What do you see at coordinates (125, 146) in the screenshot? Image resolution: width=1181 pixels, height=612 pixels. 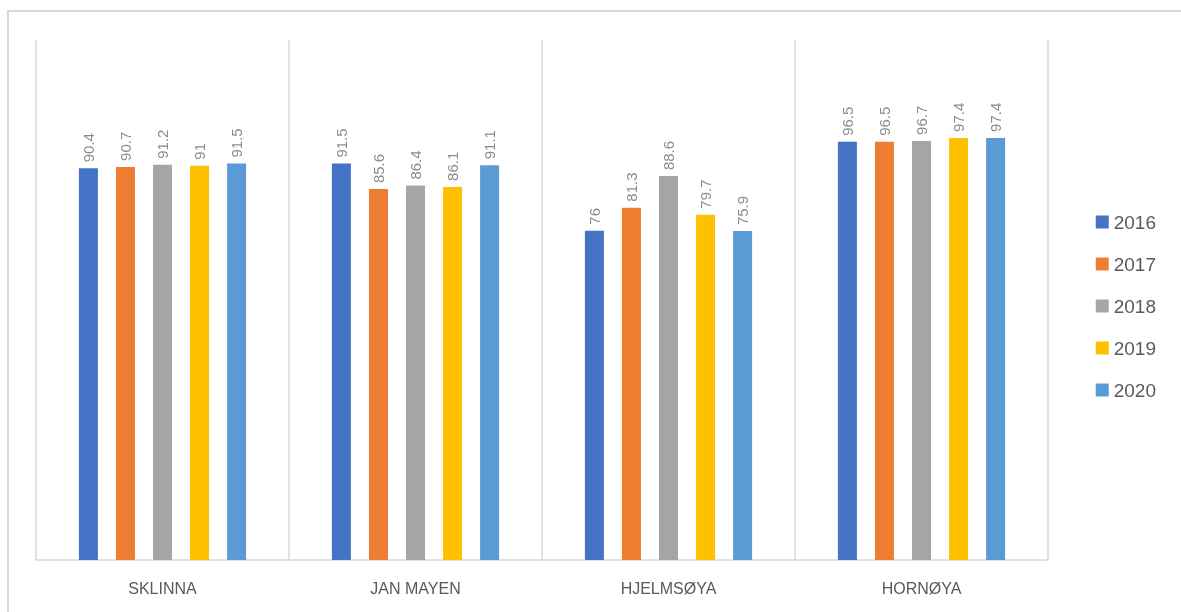 I see `data-label: 90.7` at bounding box center [125, 146].